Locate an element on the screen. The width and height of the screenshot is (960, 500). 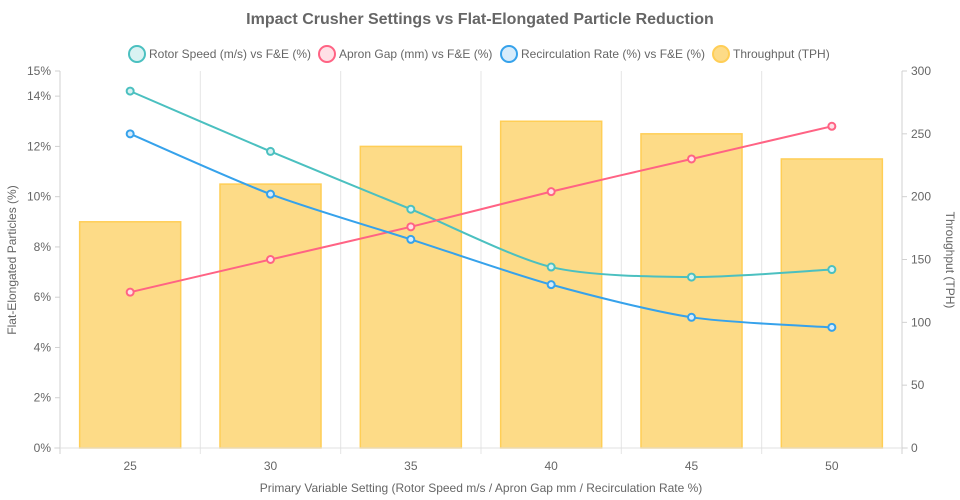
legend-item: Throughput (TPH) is located at coordinates (771, 54).